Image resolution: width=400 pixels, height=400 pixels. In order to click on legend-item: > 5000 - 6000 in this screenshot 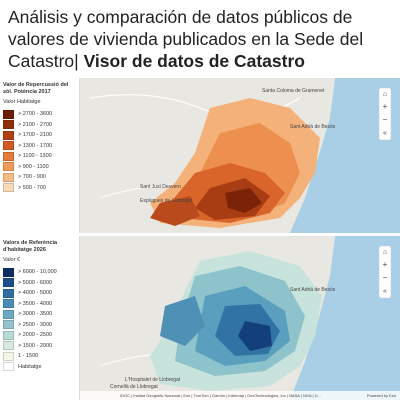, I will do `click(39, 283)`.